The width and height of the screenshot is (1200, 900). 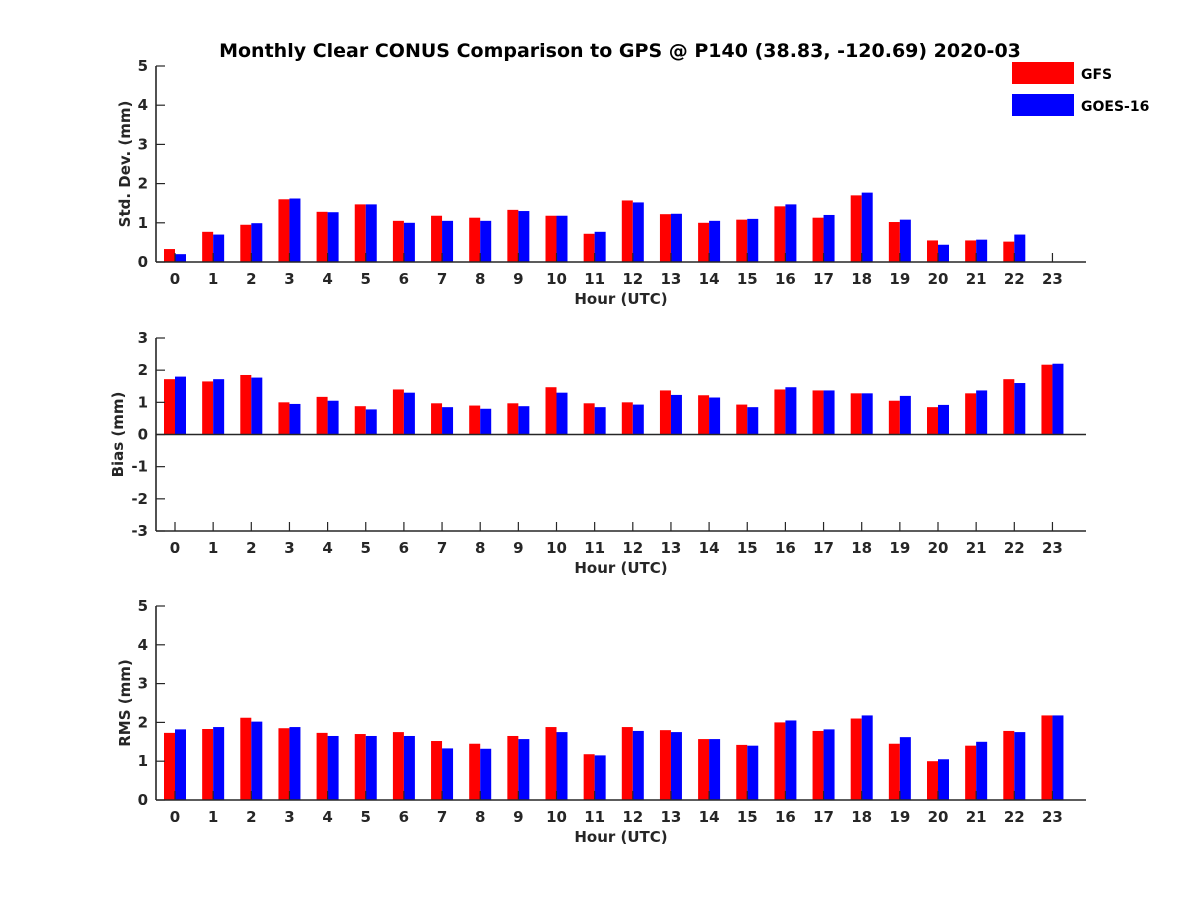 I want to click on std-dev-x-tick-label: 11, so click(x=594, y=279).